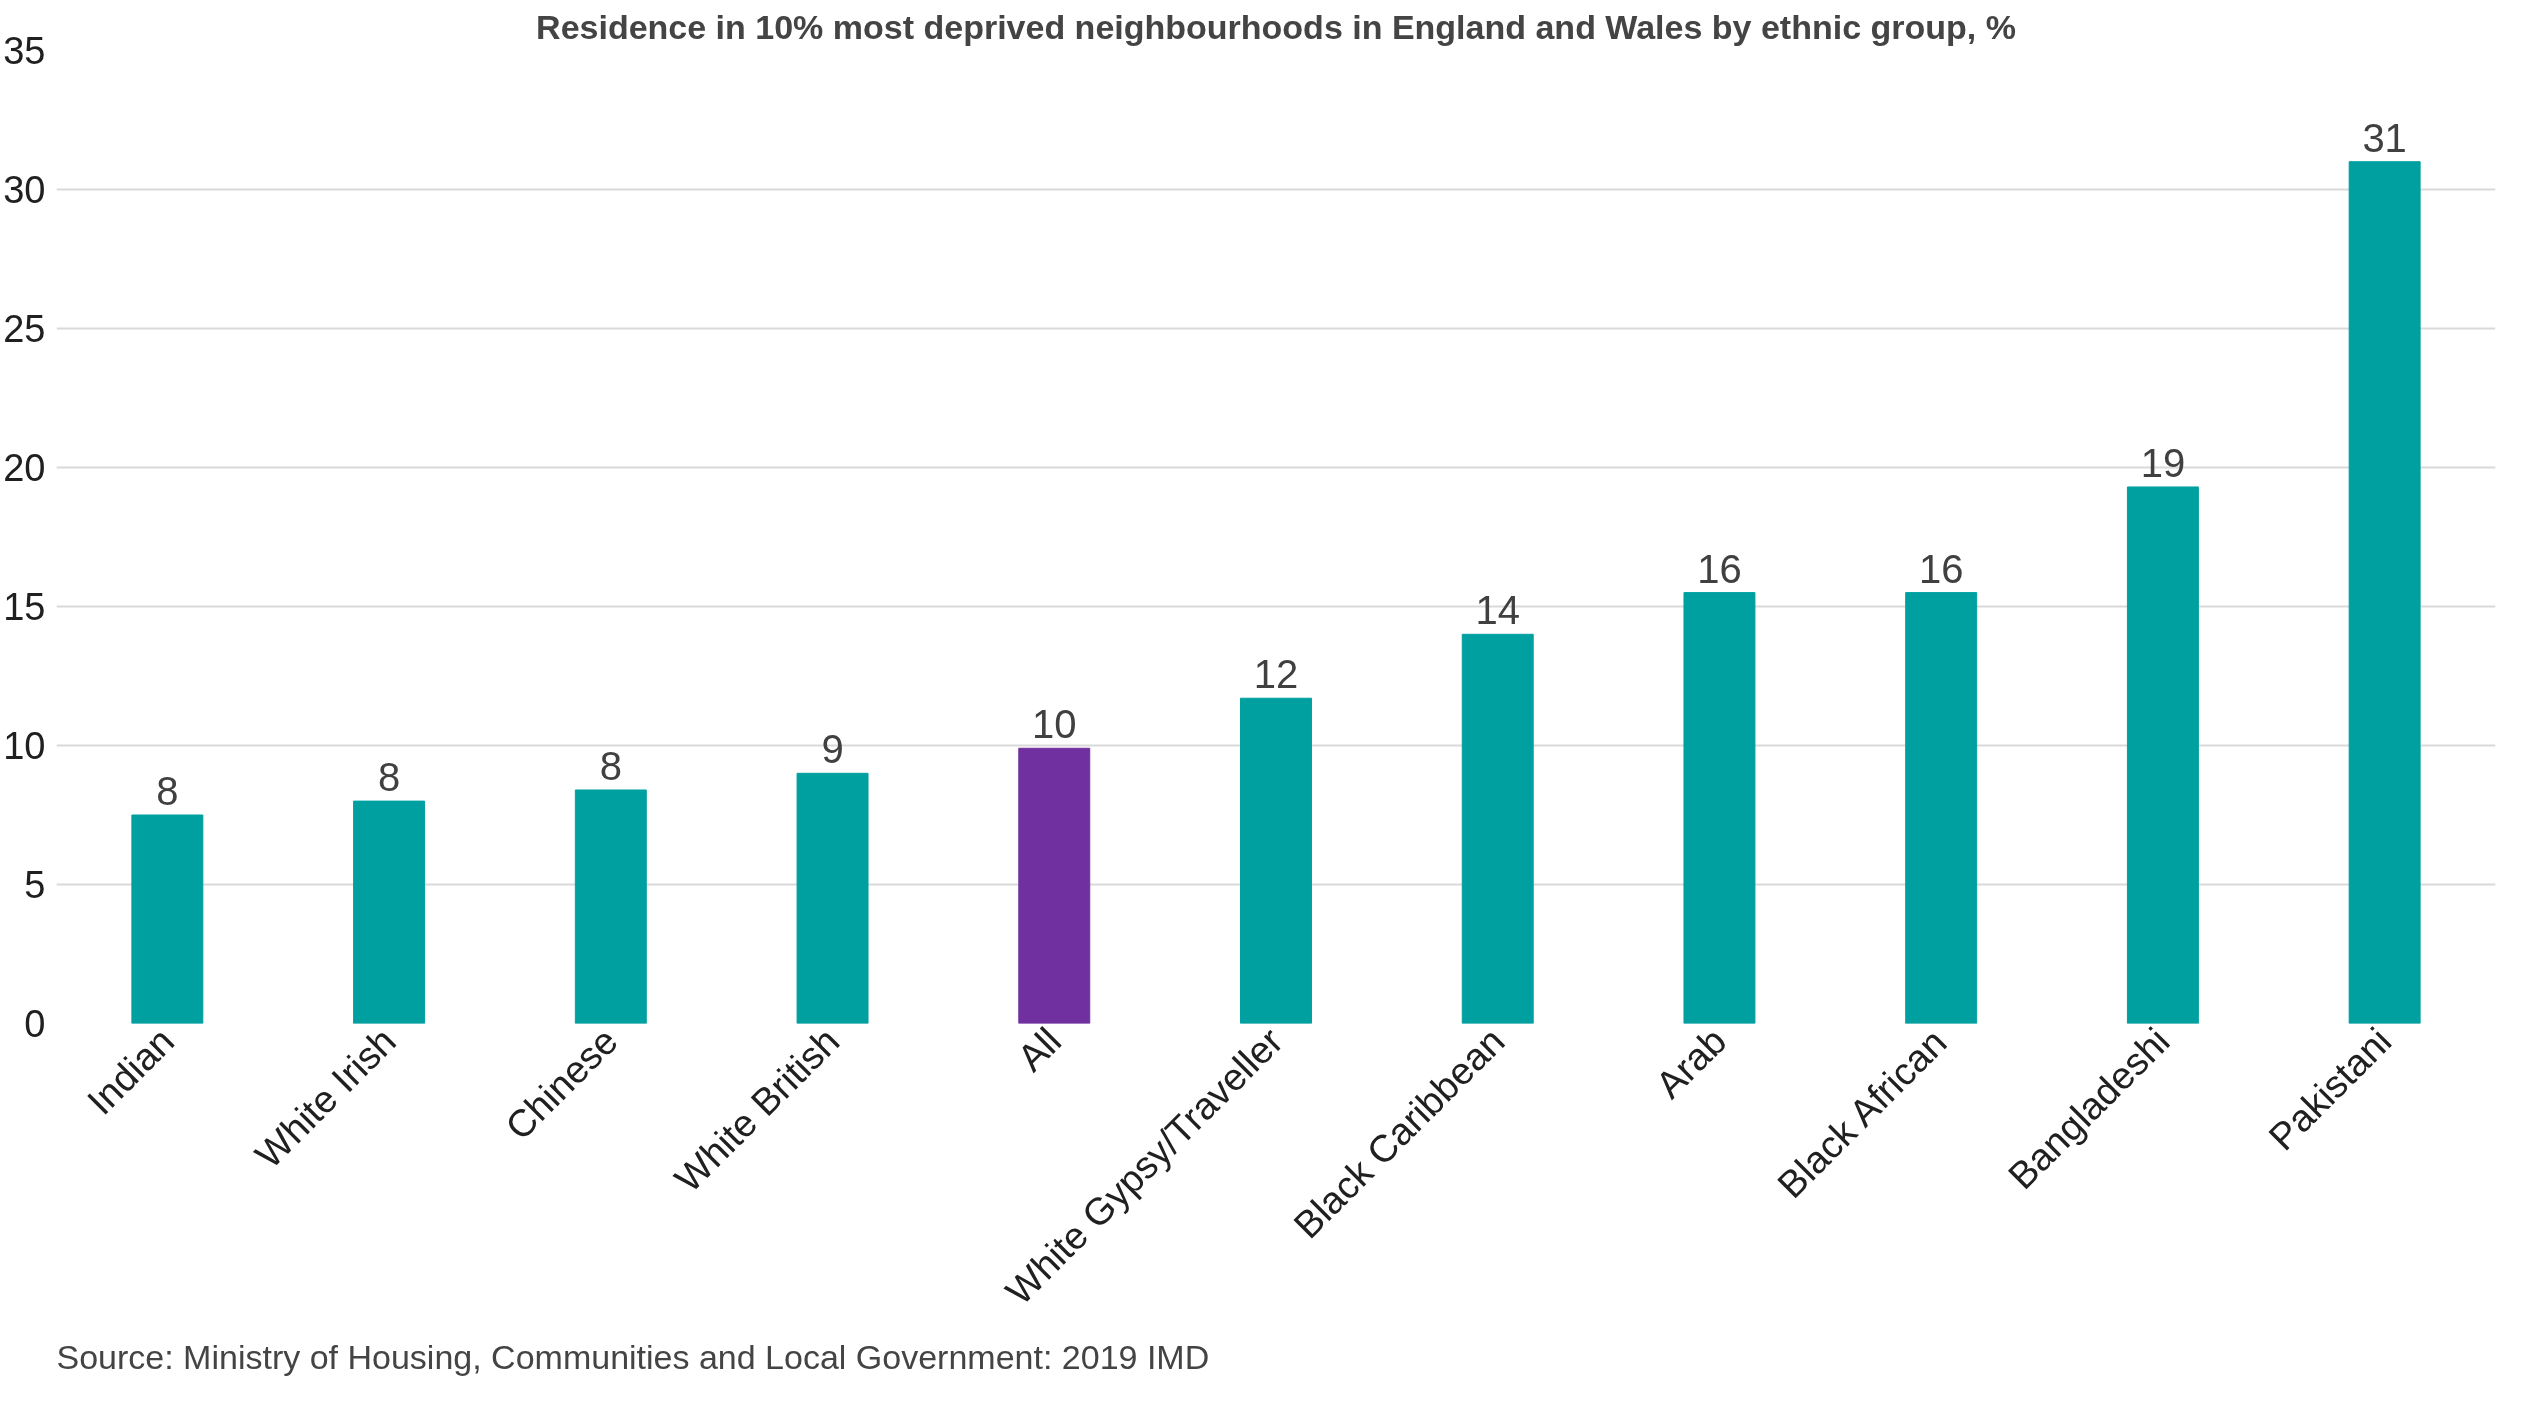 This screenshot has width=2534, height=1411. I want to click on data-label: 10, so click(1054, 724).